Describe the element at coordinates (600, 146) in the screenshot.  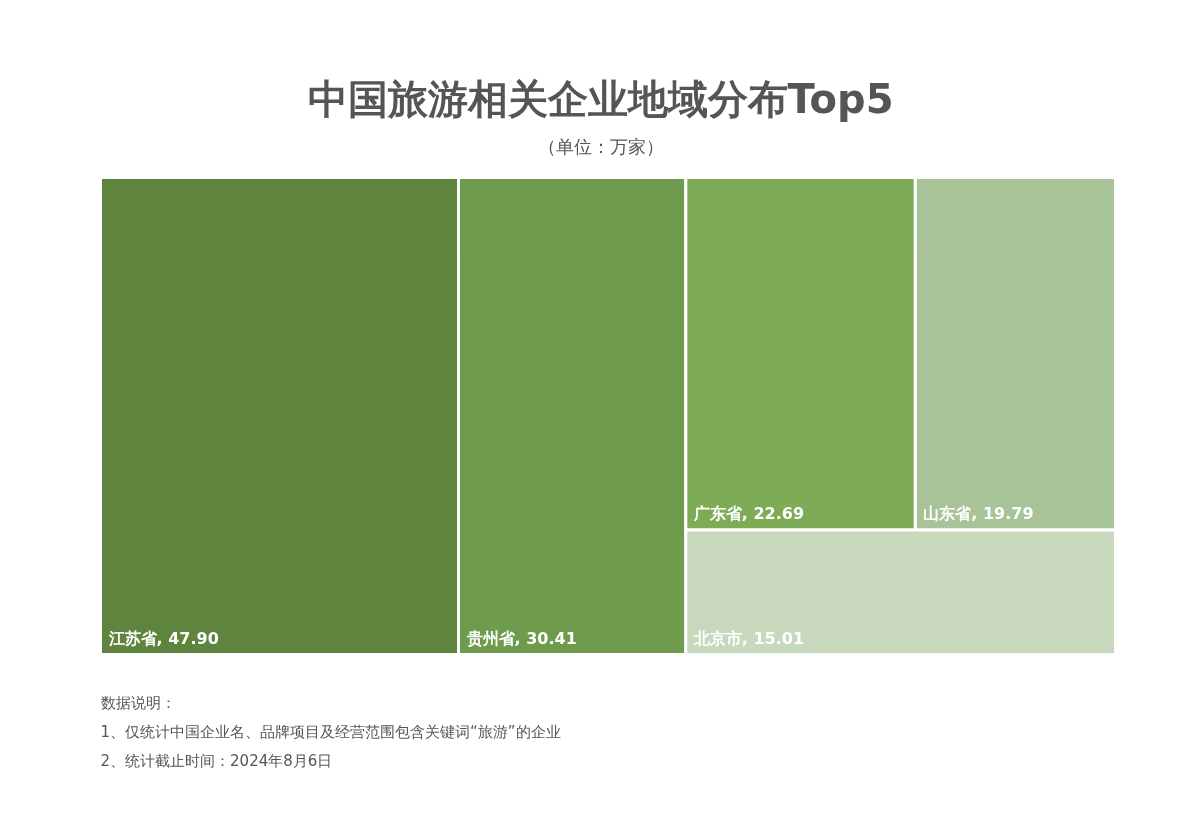
I see `text: （单位：万家）` at that location.